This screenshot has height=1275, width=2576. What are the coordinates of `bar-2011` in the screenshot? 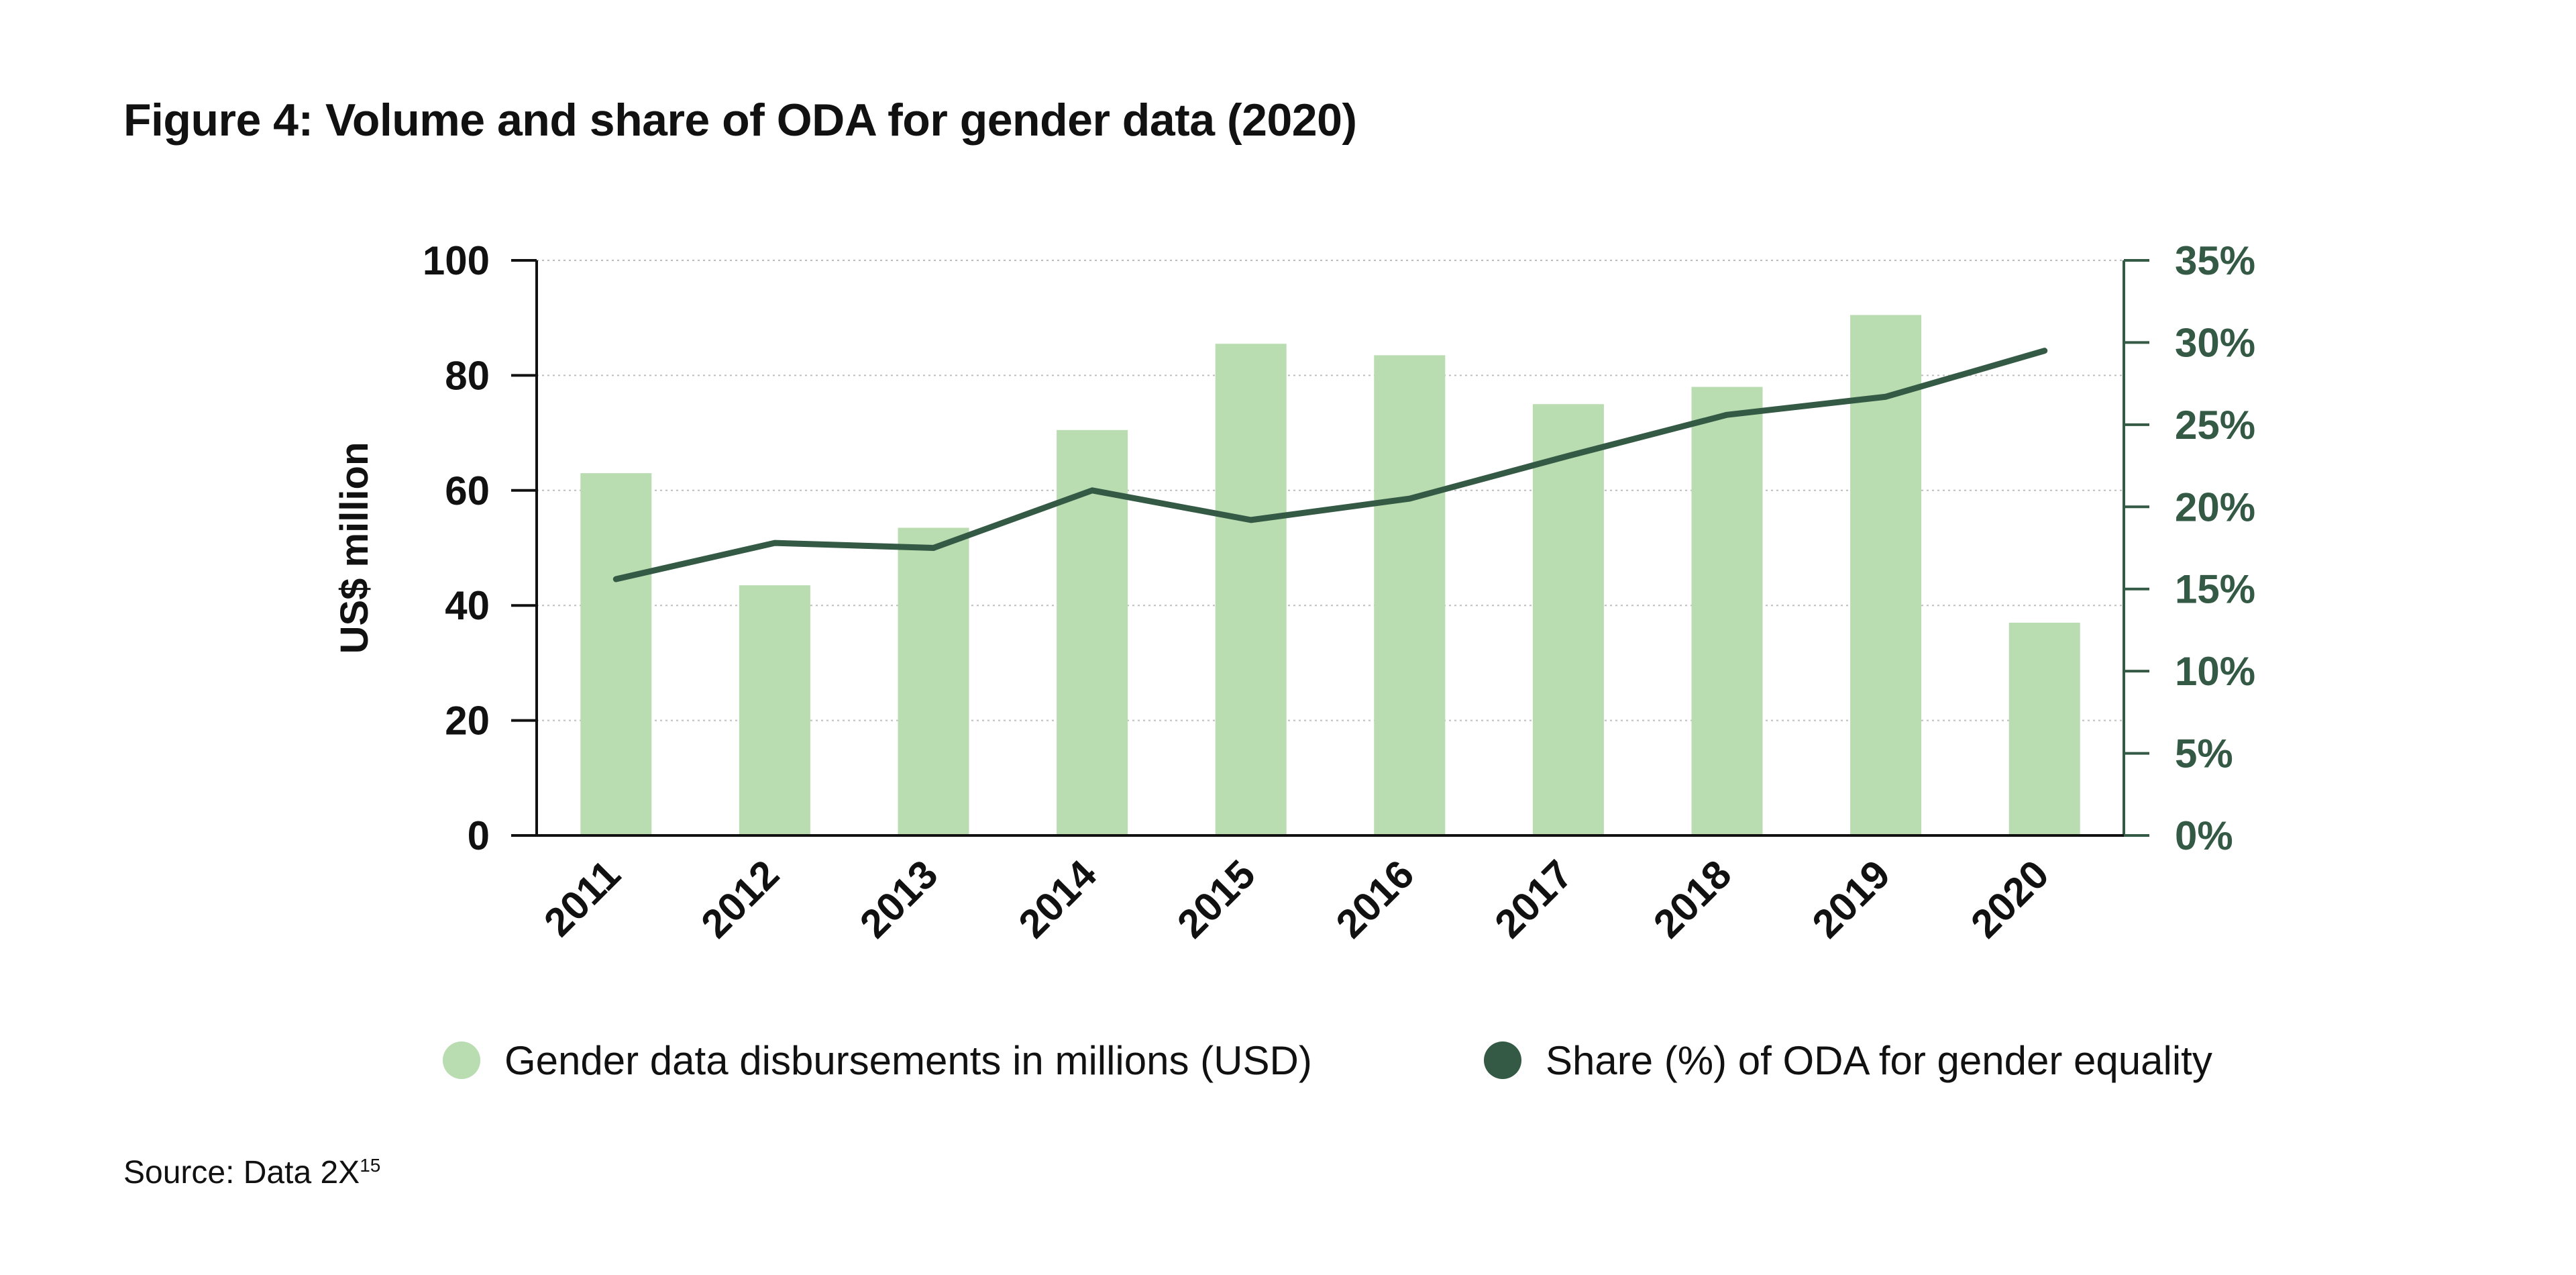 It's located at (616, 654).